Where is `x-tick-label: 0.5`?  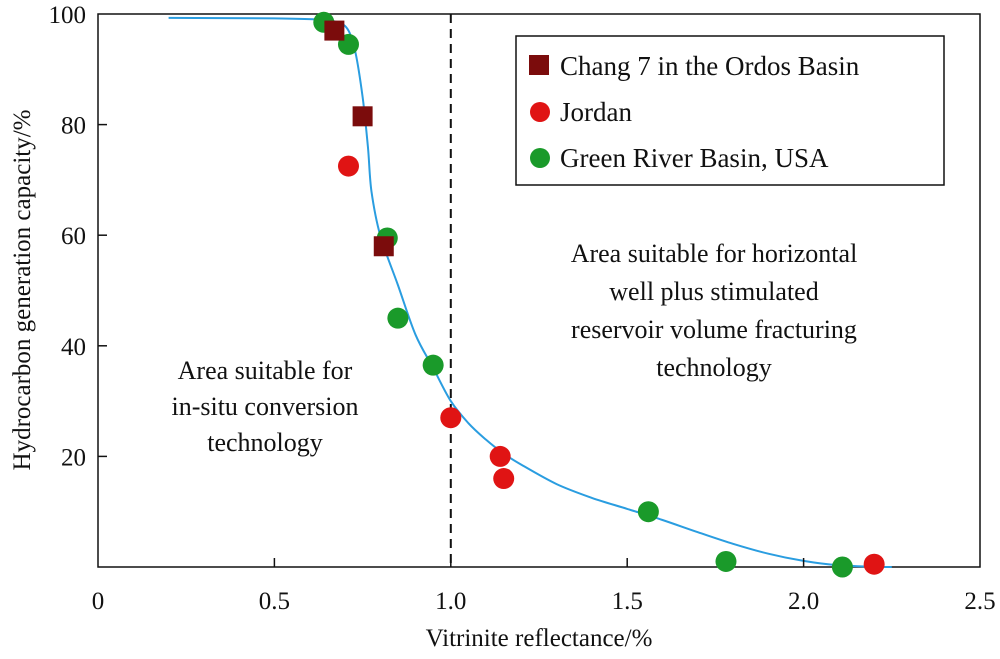
x-tick-label: 0.5 is located at coordinates (274, 601).